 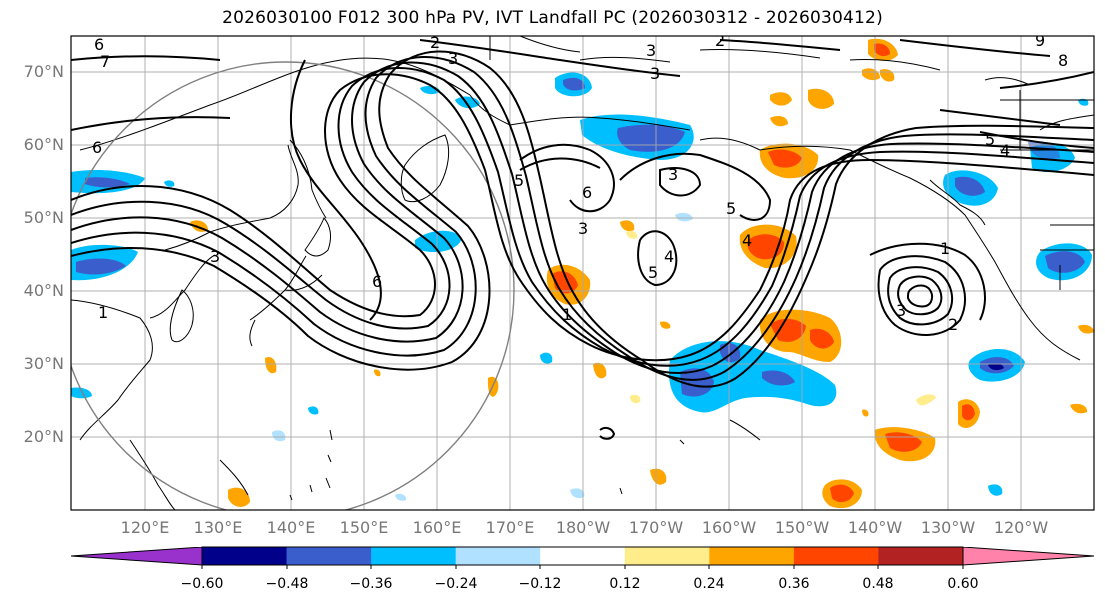 What do you see at coordinates (802, 527) in the screenshot?
I see `lon-label: 150°W` at bounding box center [802, 527].